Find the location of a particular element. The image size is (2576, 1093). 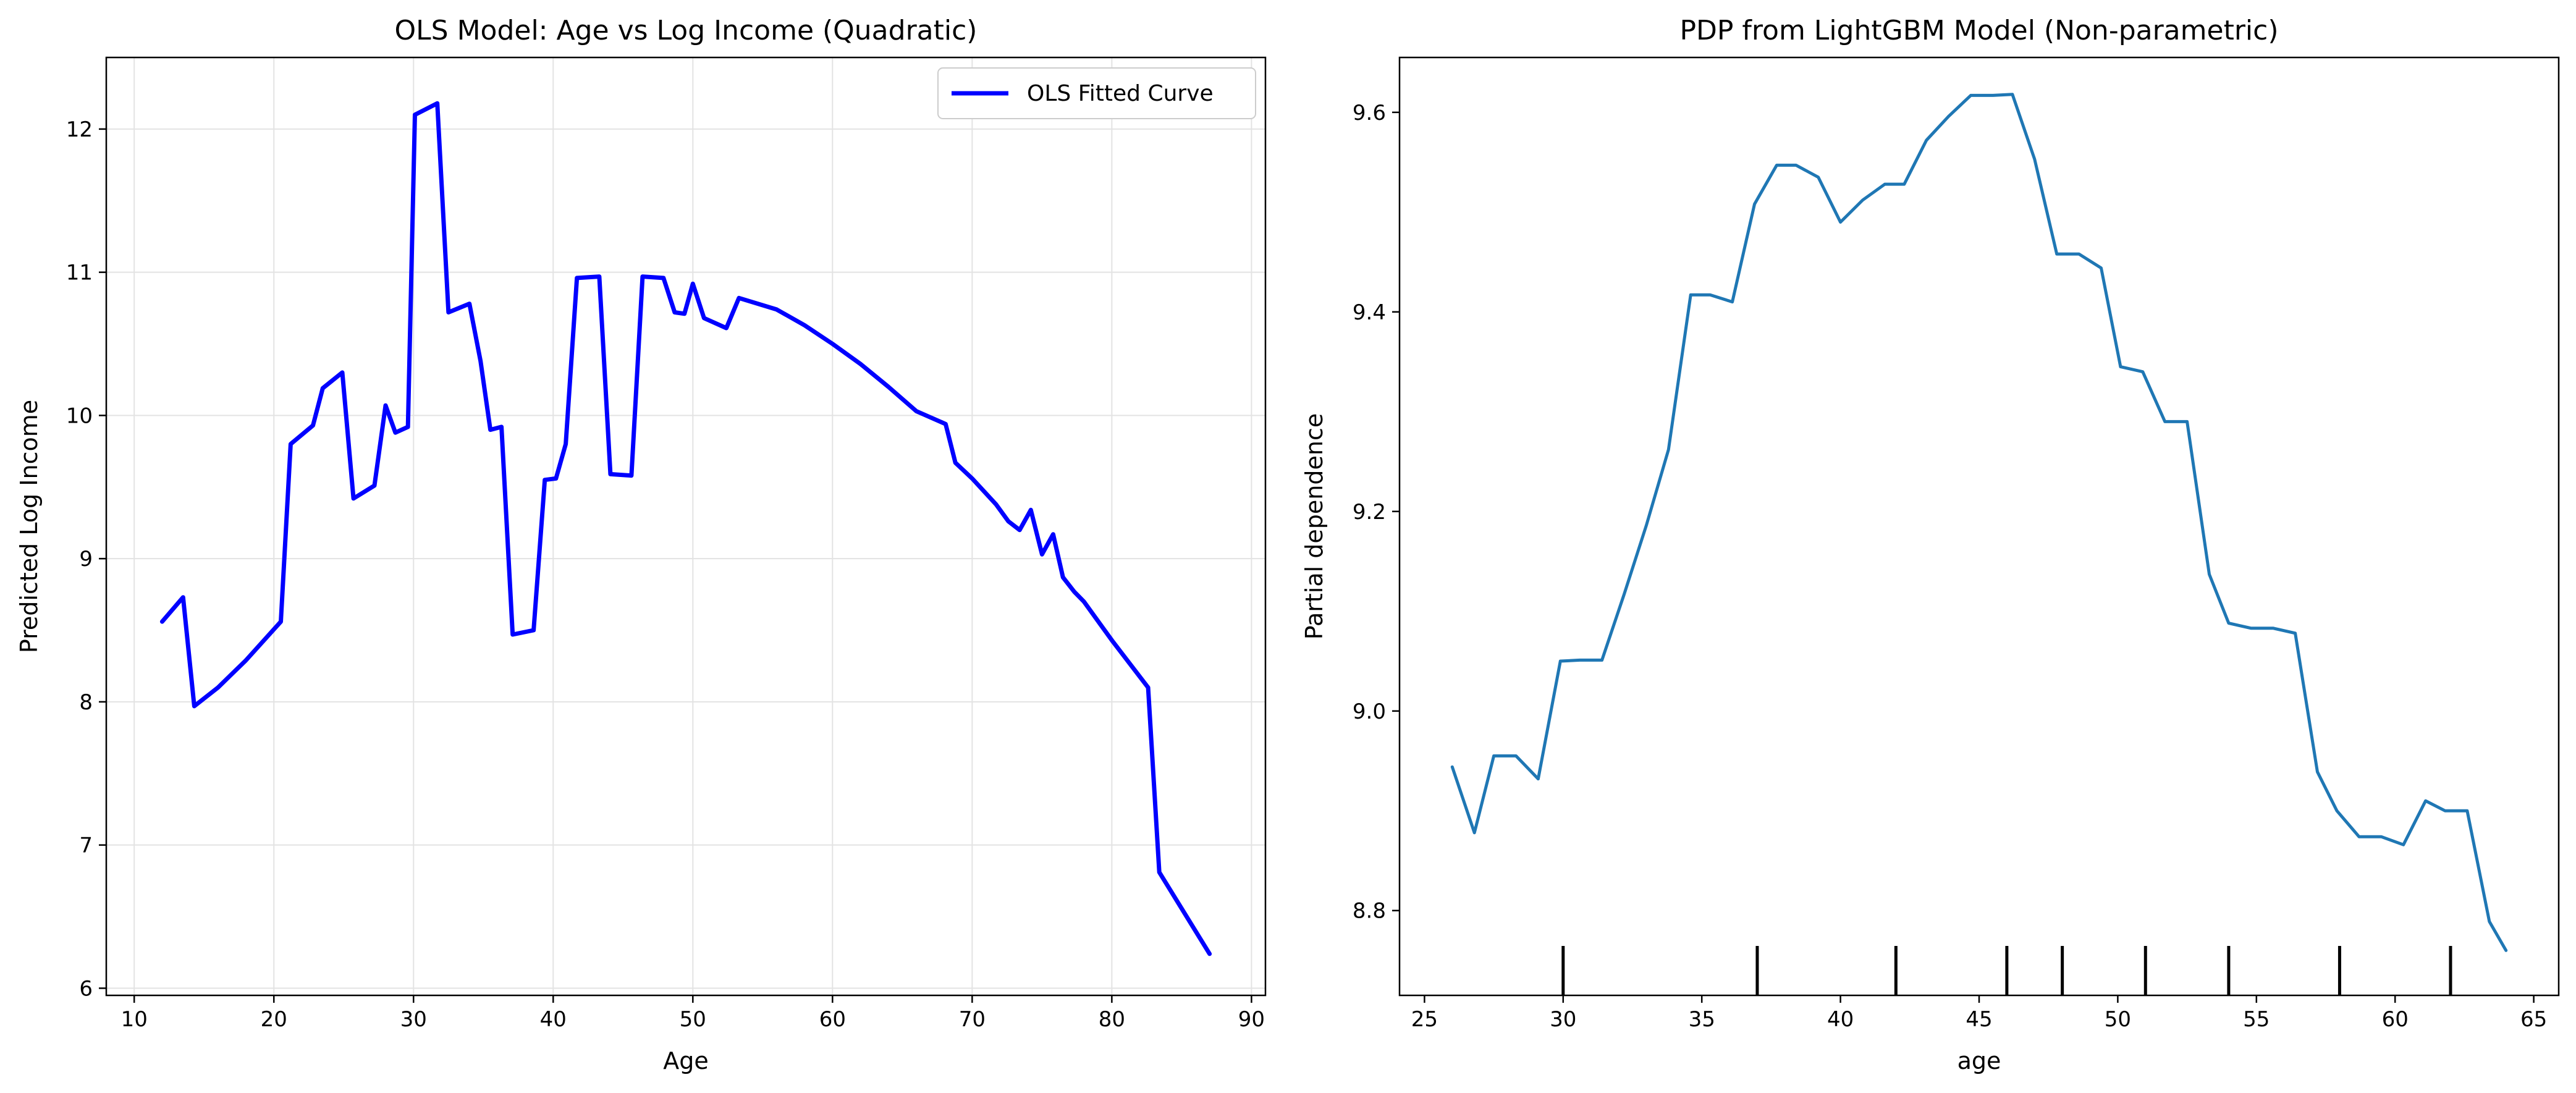

pdp-x-tick-label: 30 is located at coordinates (1563, 1019).